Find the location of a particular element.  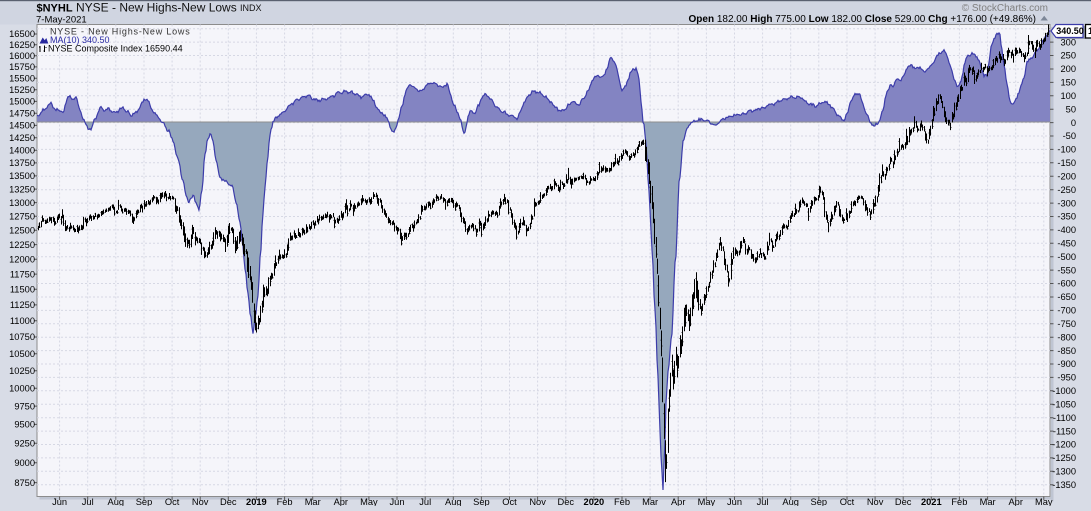

svg-text: 16250 is located at coordinates (22, 45).